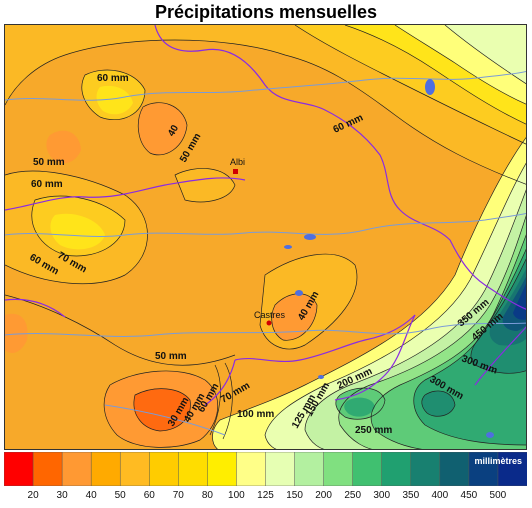 The width and height of the screenshot is (532, 508). What do you see at coordinates (411, 495) in the screenshot?
I see `legend-tick-label: 350` at bounding box center [411, 495].